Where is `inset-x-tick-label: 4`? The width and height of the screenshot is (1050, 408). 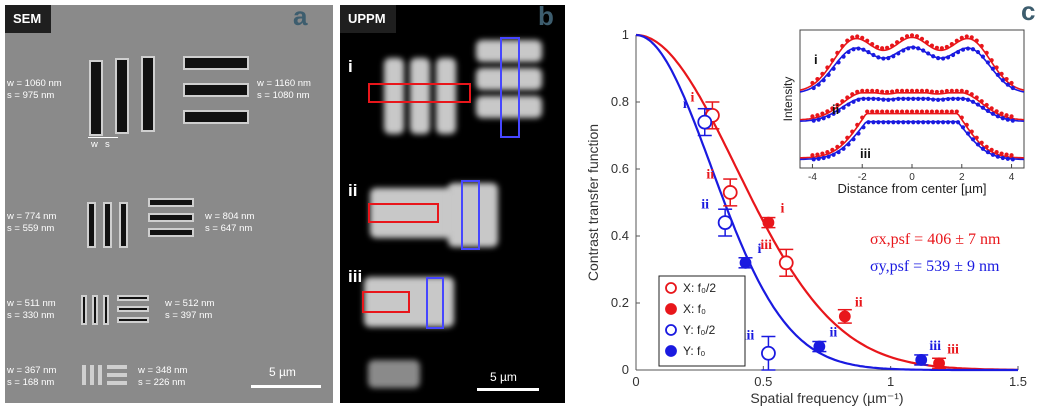 inset-x-tick-label: 4 is located at coordinates (1012, 177).